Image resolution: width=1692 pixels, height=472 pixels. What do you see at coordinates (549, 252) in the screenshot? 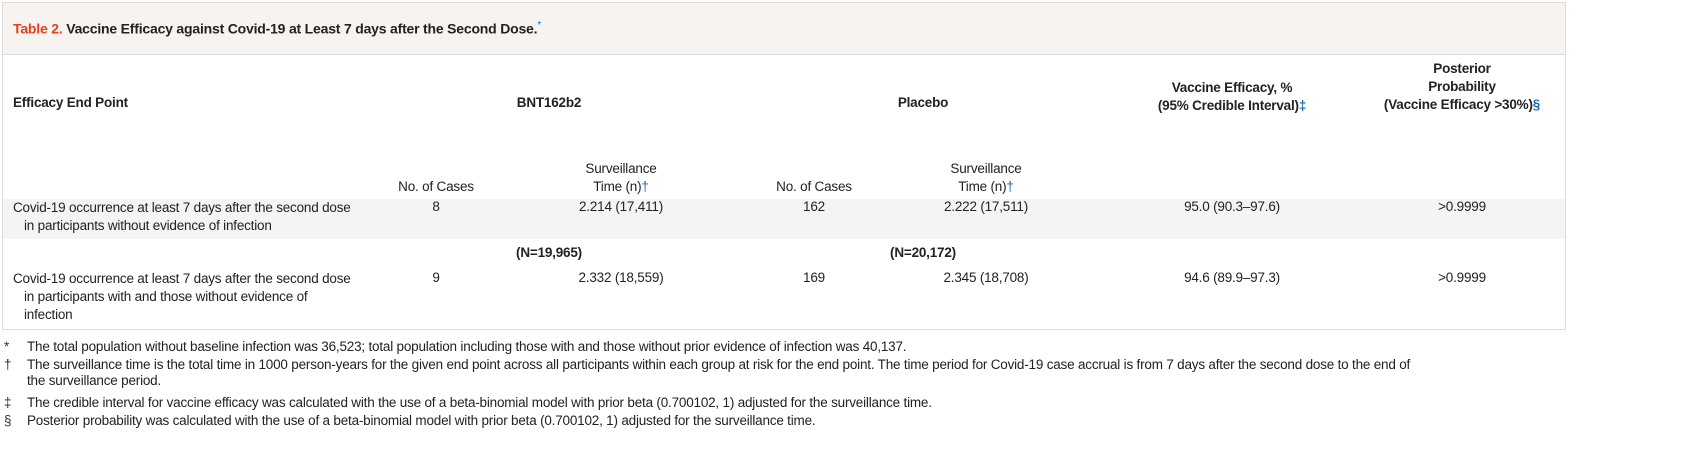
I see `n-bnt162b2: (N=19,965)` at bounding box center [549, 252].